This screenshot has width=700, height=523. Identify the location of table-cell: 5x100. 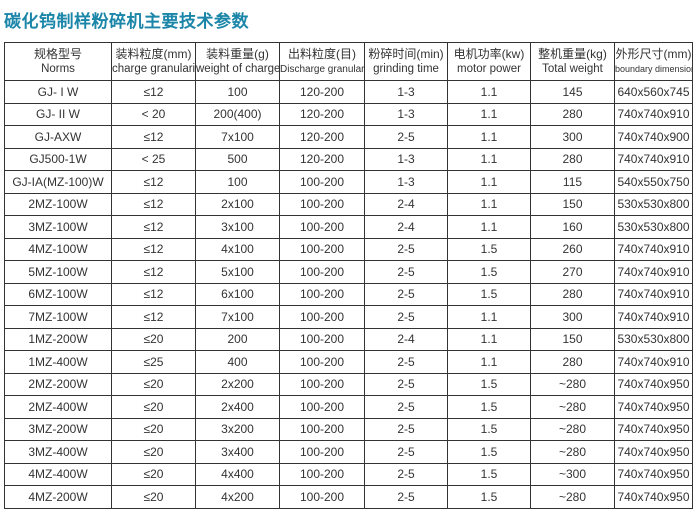
(237, 272).